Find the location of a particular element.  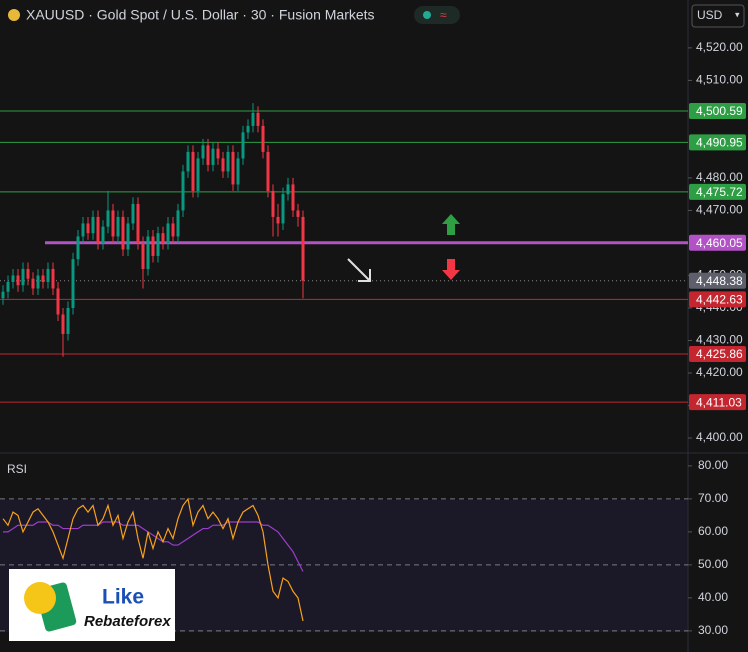

status-badge is located at coordinates (437, 15).